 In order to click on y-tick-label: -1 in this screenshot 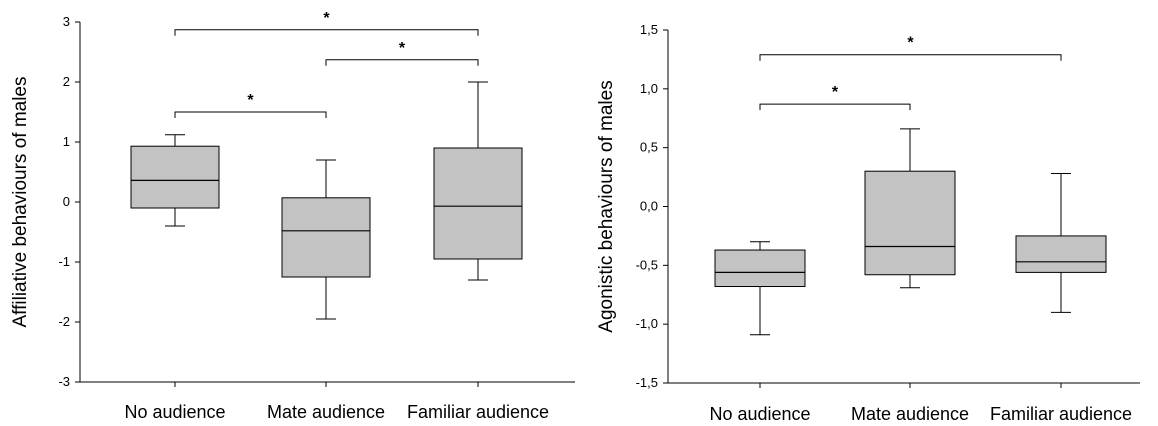, I will do `click(64, 261)`.